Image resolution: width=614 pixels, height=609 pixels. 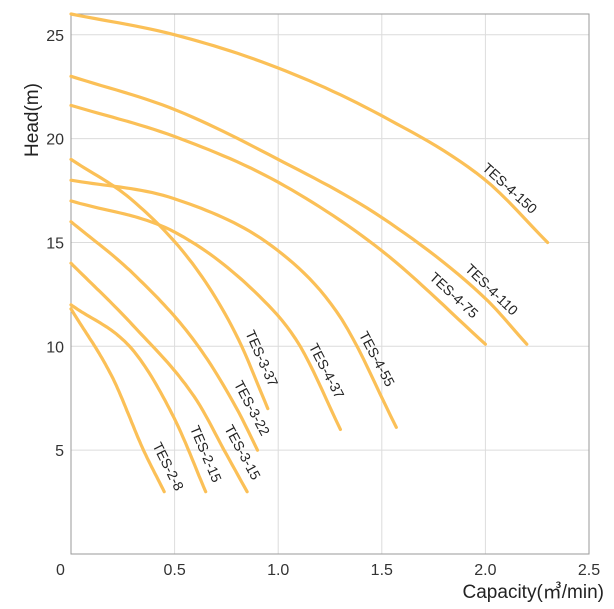 What do you see at coordinates (55, 243) in the screenshot?
I see `y-tick-label: 15` at bounding box center [55, 243].